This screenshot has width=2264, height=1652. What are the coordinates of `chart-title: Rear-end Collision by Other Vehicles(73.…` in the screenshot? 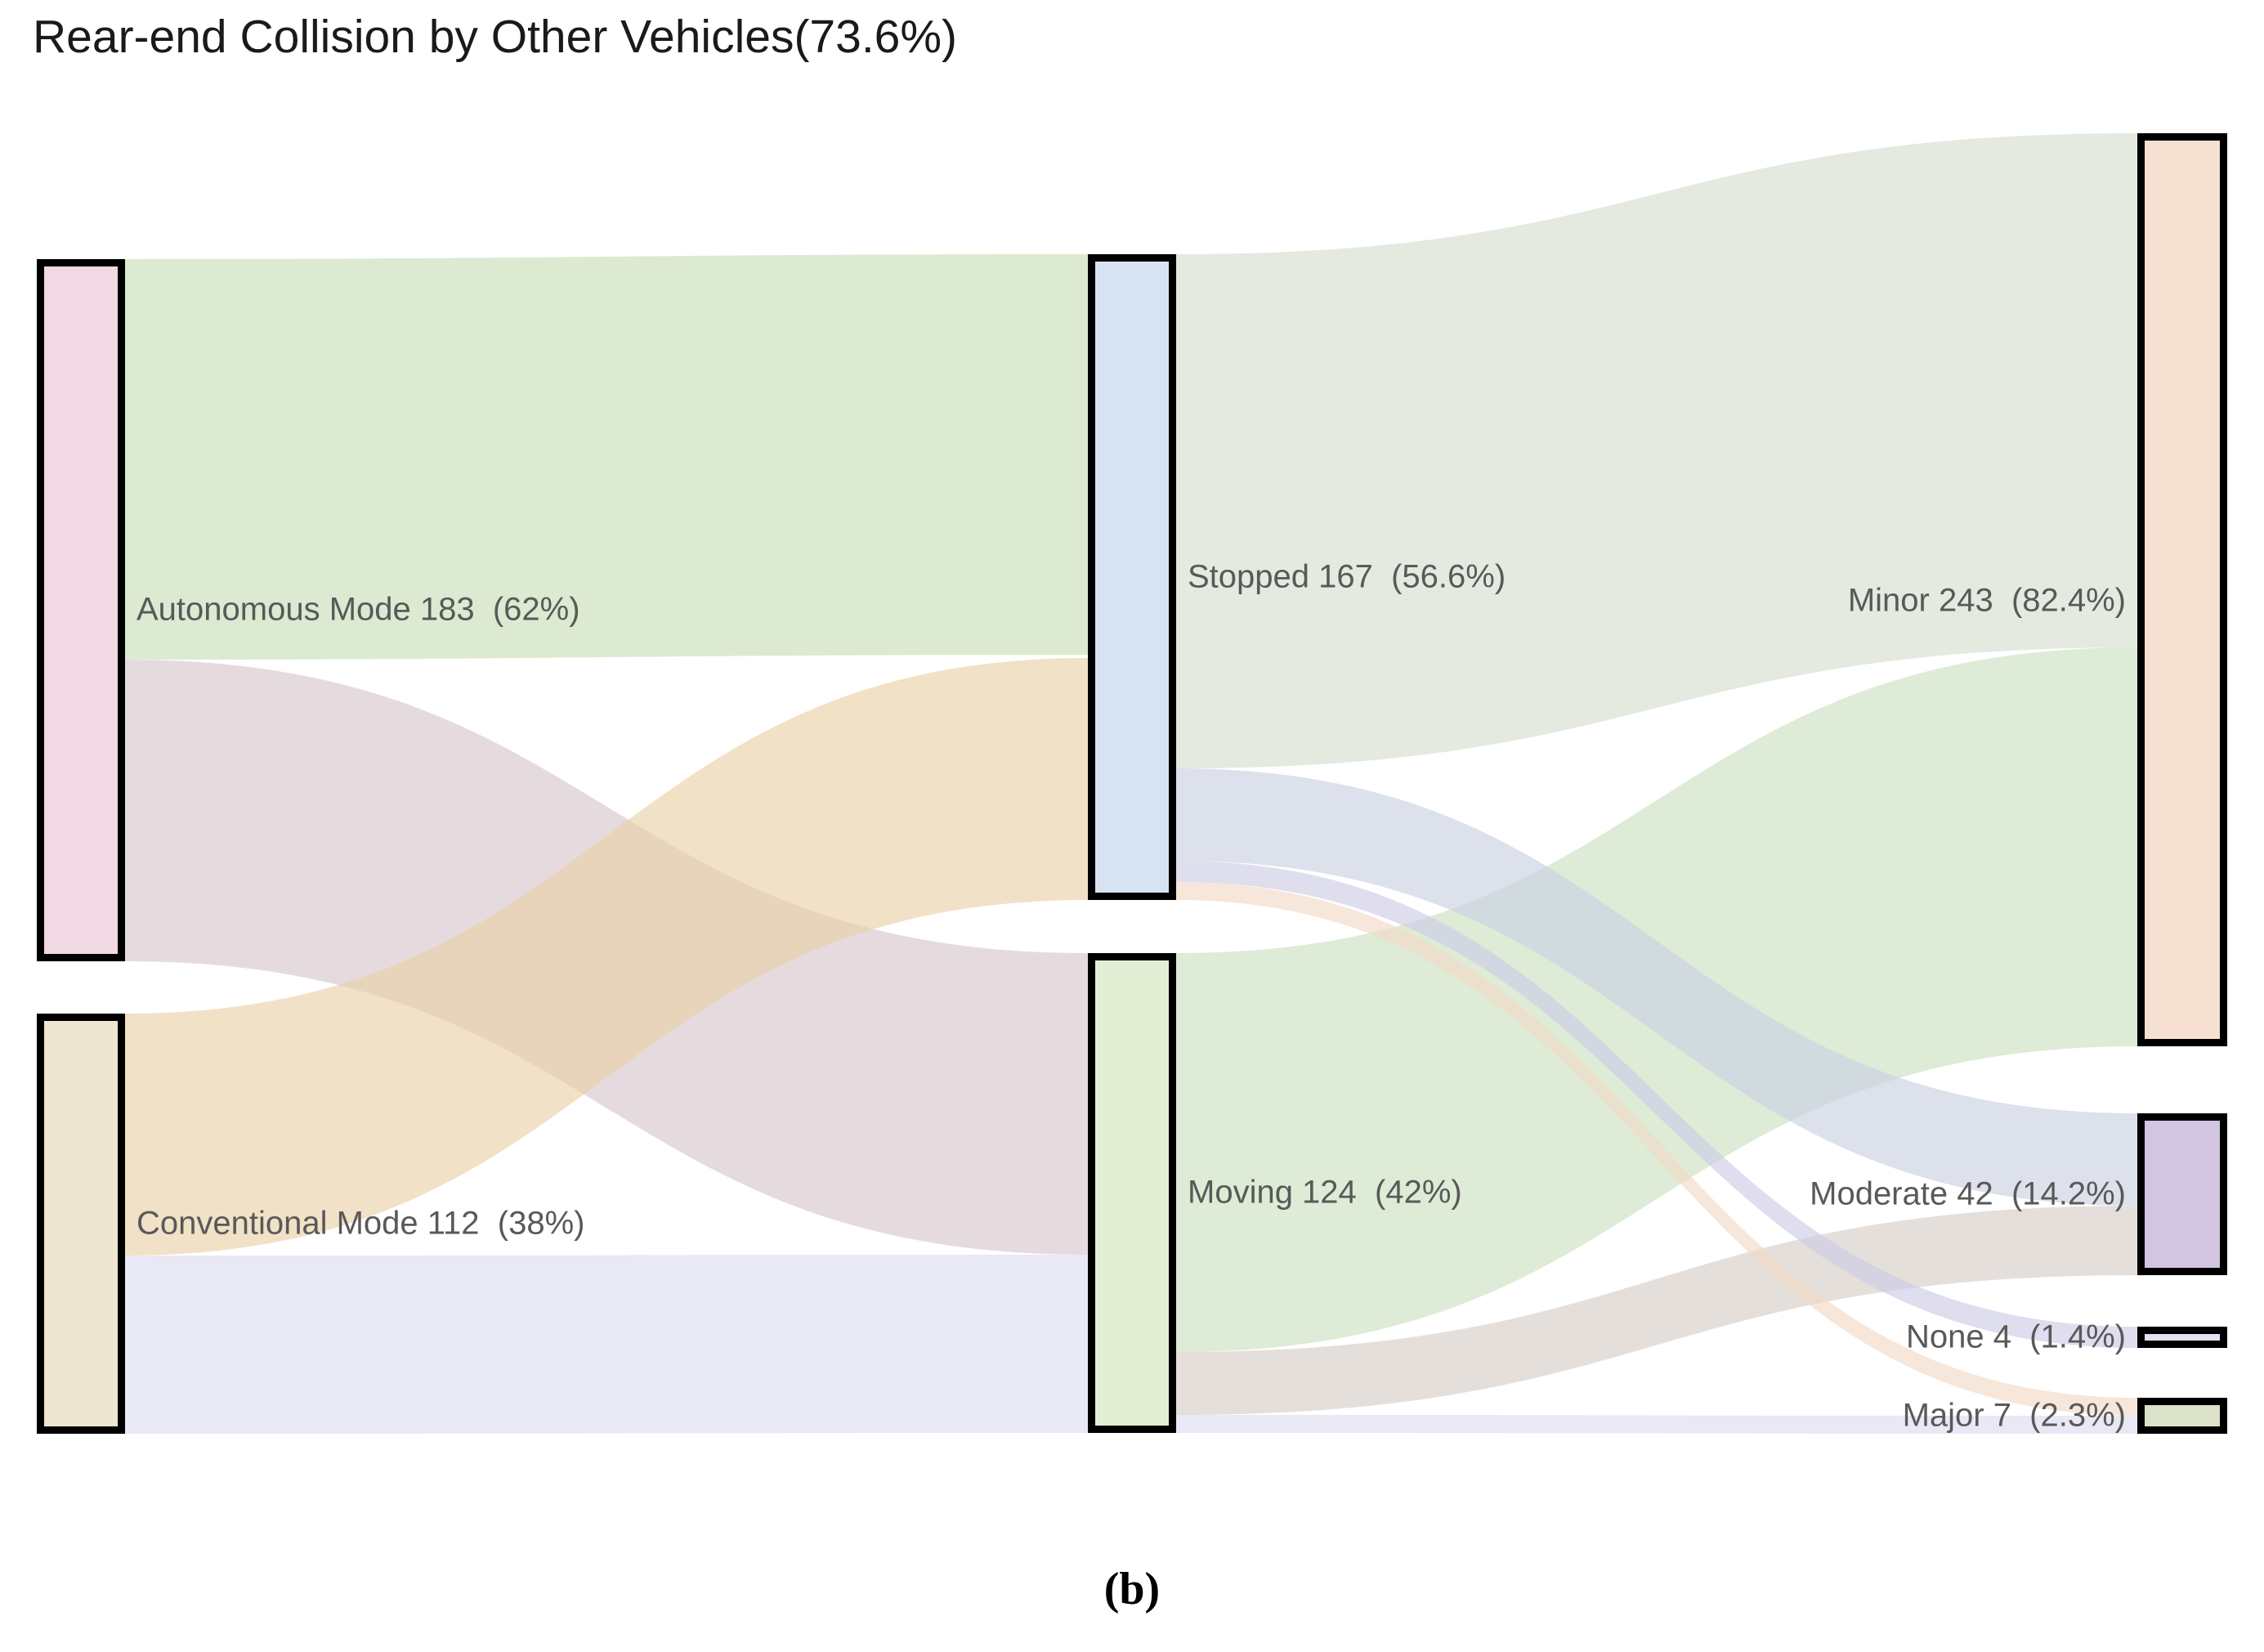 It's located at (495, 37).